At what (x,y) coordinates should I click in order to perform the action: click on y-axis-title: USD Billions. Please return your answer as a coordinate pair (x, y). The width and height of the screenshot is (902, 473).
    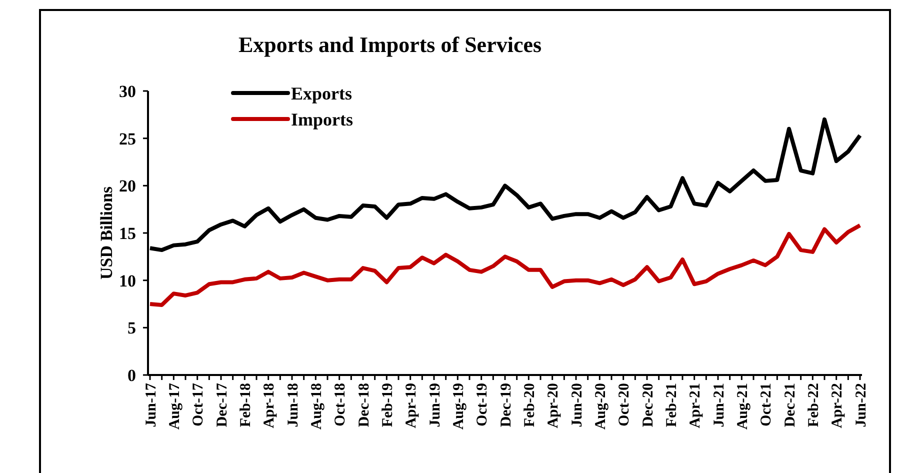
    Looking at the image, I should click on (106, 233).